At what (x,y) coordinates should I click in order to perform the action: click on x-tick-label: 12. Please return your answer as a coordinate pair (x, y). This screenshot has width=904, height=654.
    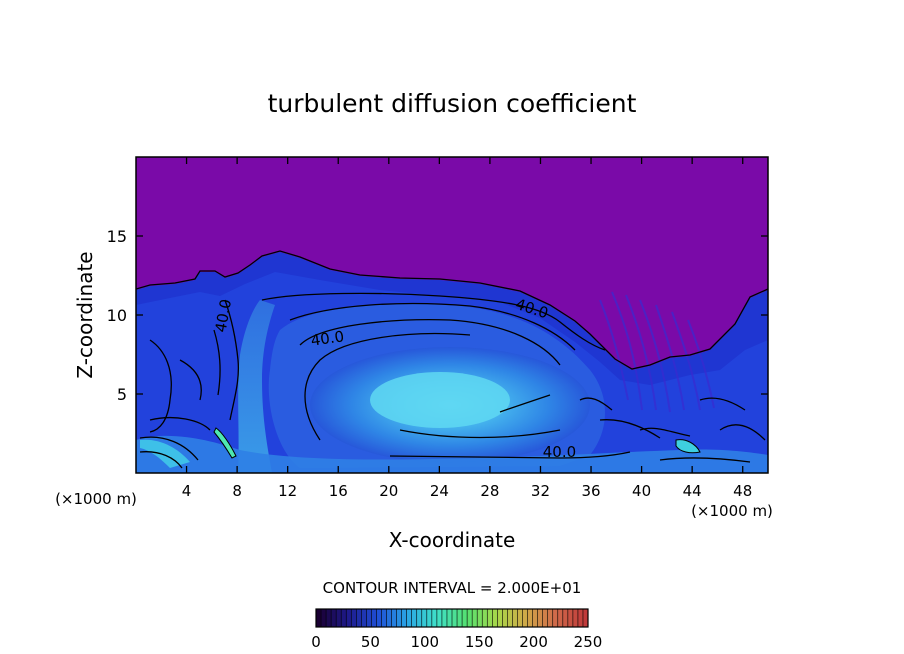
    Looking at the image, I should click on (287, 491).